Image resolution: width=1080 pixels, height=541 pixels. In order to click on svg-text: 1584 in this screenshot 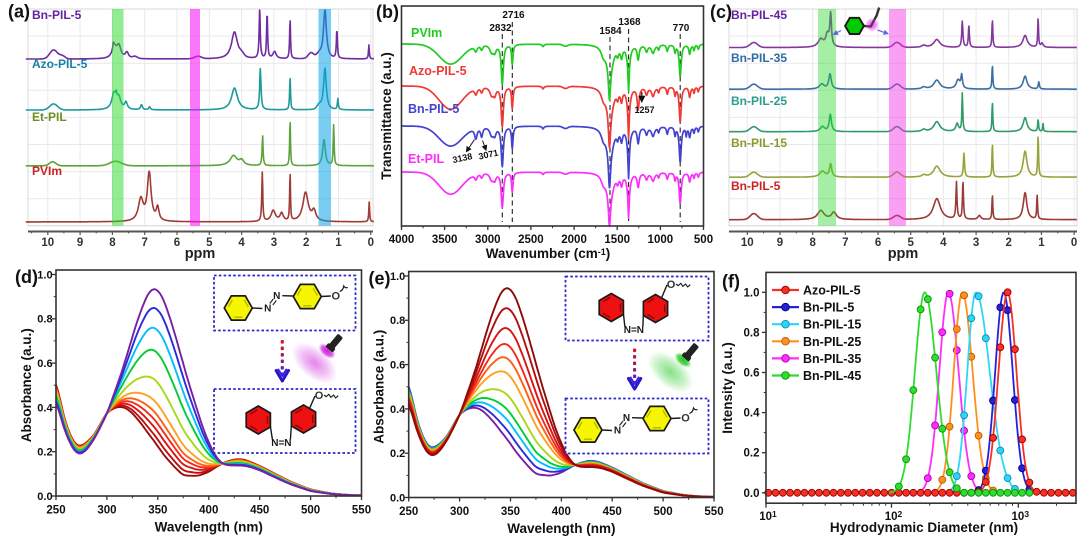, I will do `click(610, 31)`.